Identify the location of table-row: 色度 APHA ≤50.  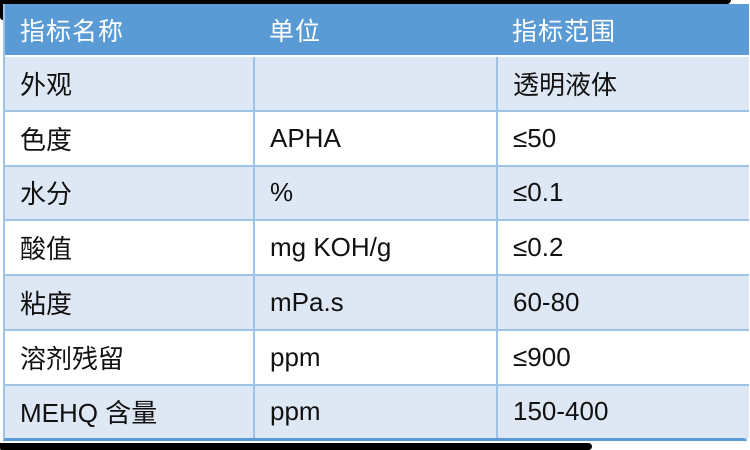
(377, 138).